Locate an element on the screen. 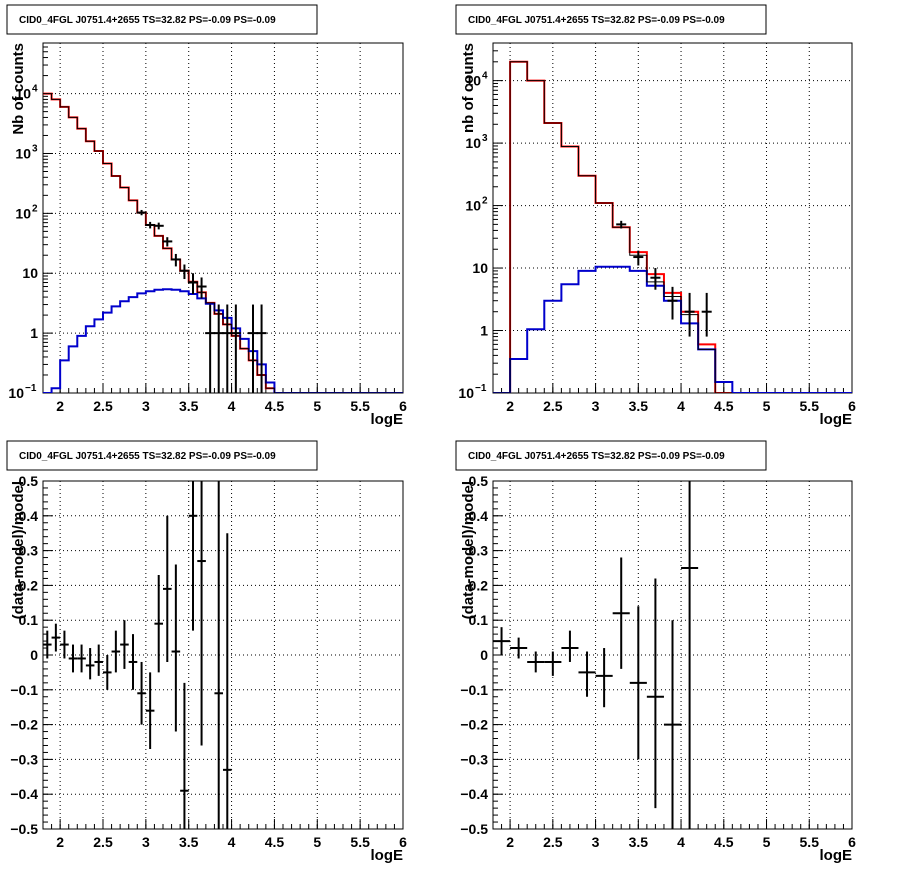 The height and width of the screenshot is (875, 898). histogram-model-total is located at coordinates (223, 242).